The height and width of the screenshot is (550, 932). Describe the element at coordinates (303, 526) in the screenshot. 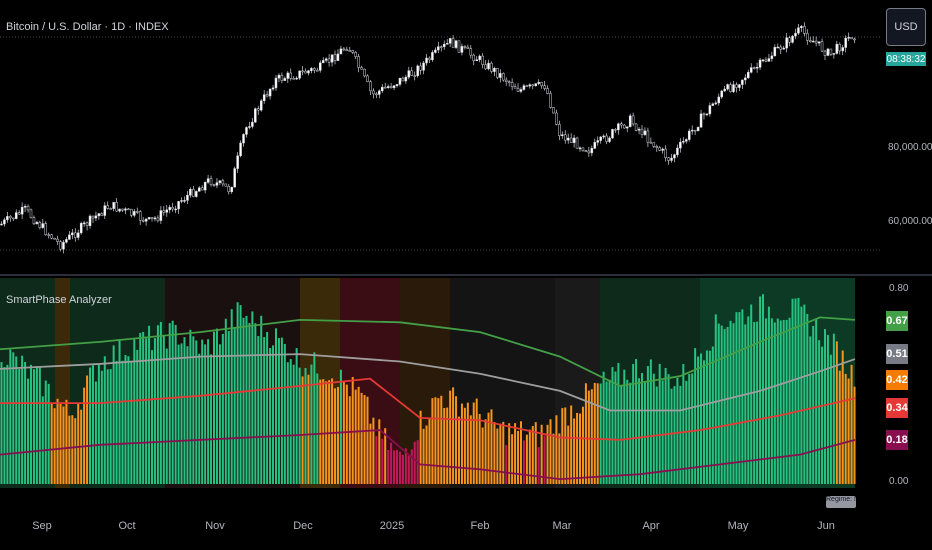

I see `time-label-dec: Dec` at that location.